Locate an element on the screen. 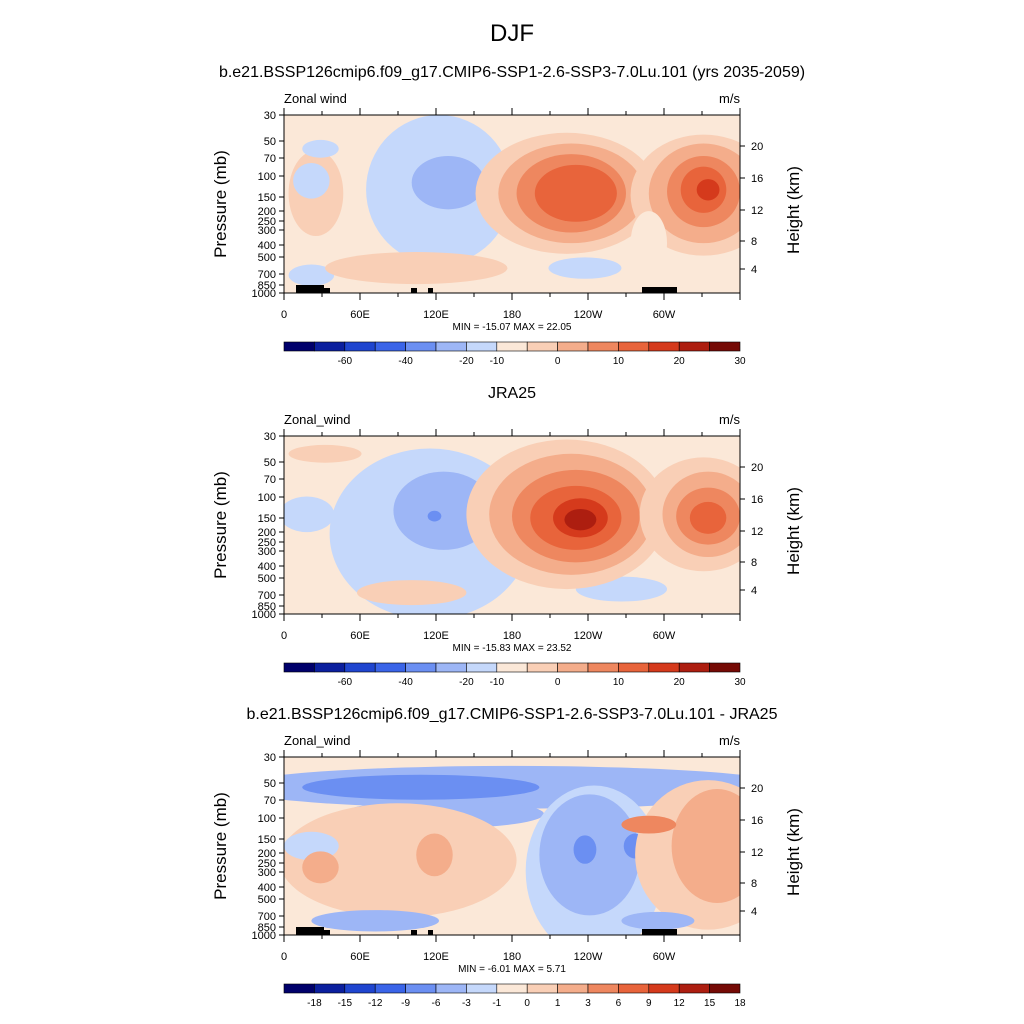 This screenshot has width=1024, height=1024. y-tick-label: 400 is located at coordinates (267, 567).